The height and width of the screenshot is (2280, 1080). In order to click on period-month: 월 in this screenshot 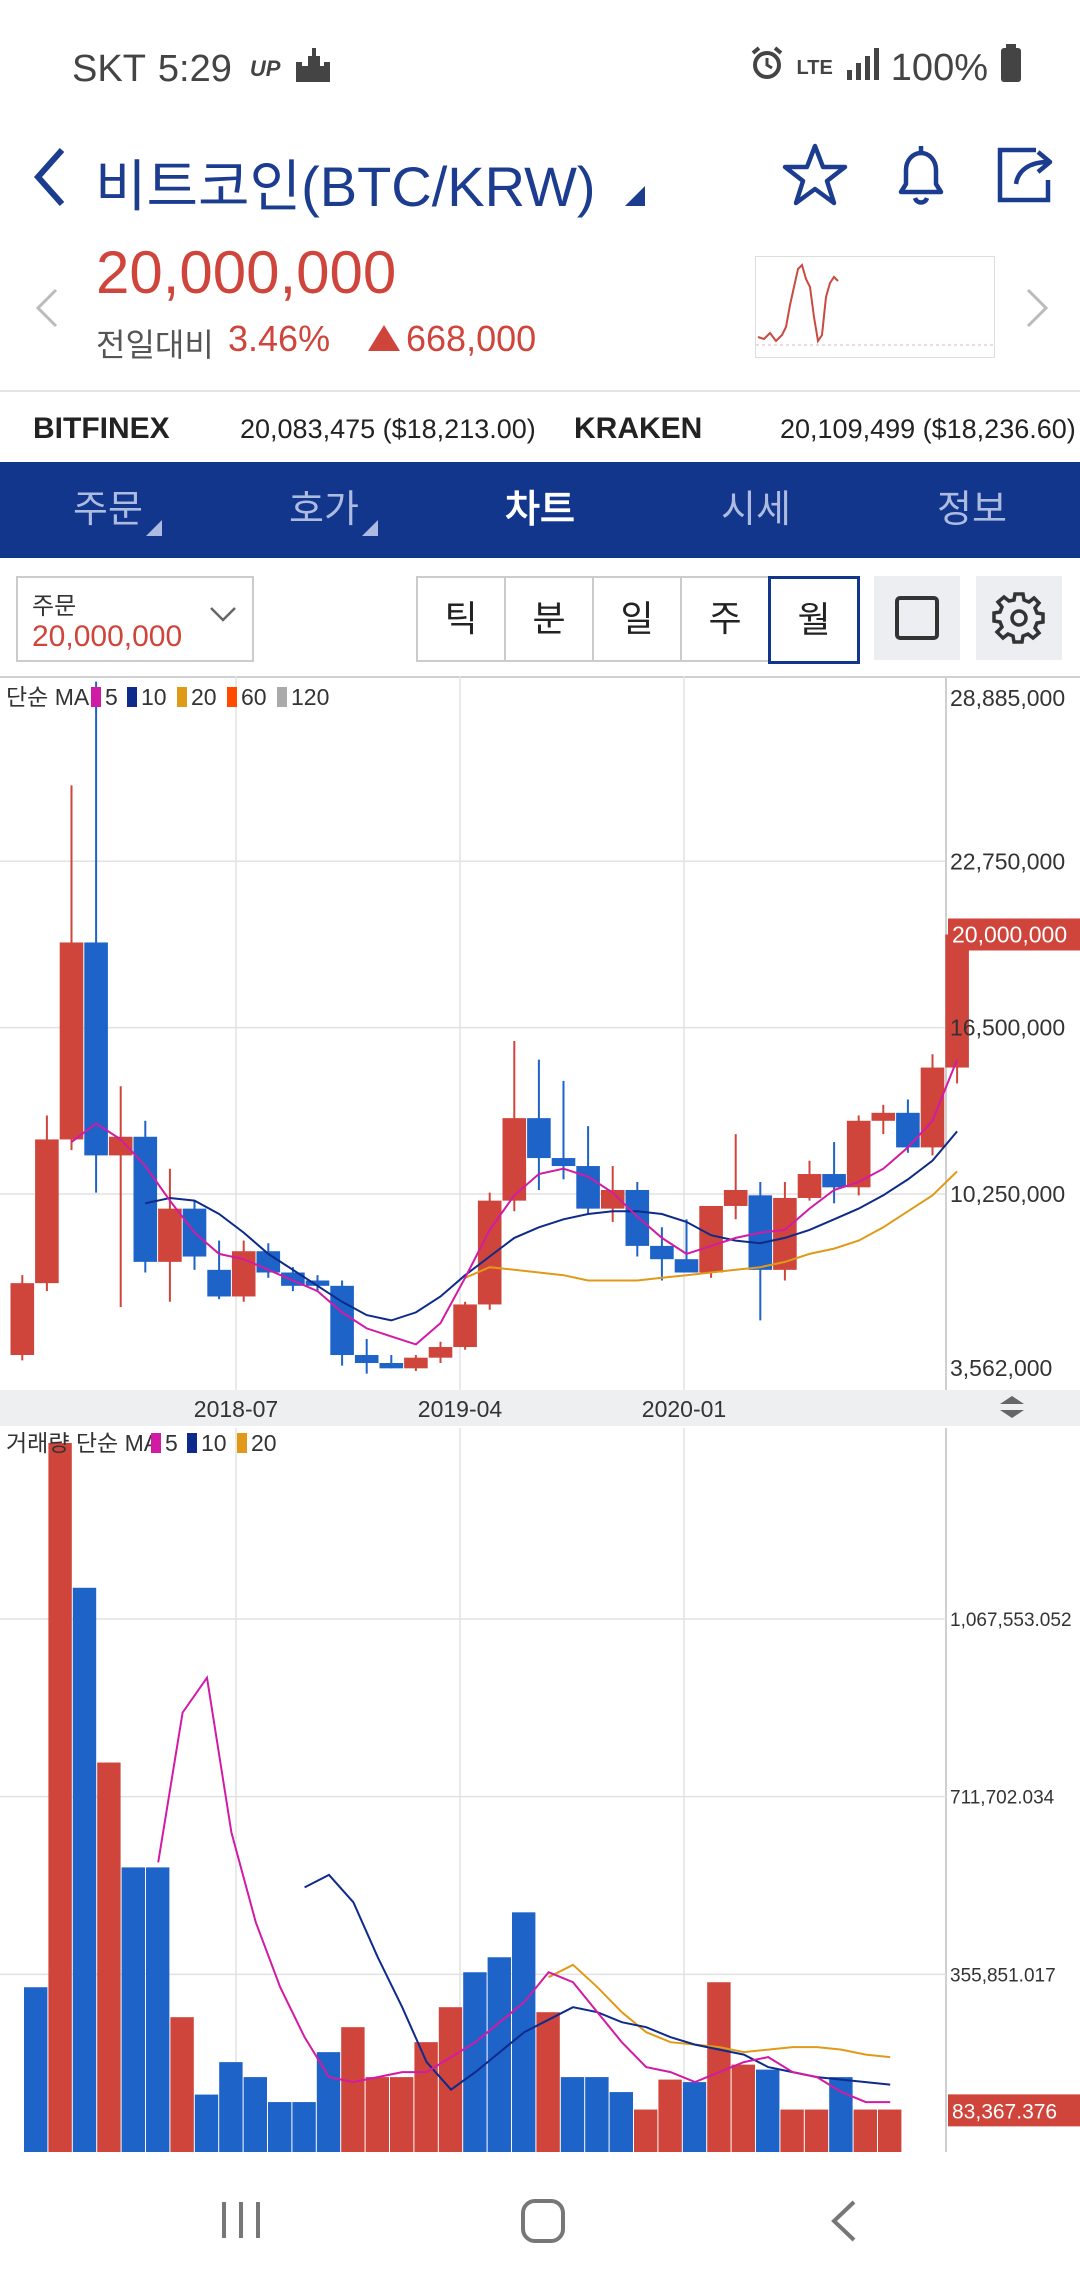, I will do `click(814, 620)`.